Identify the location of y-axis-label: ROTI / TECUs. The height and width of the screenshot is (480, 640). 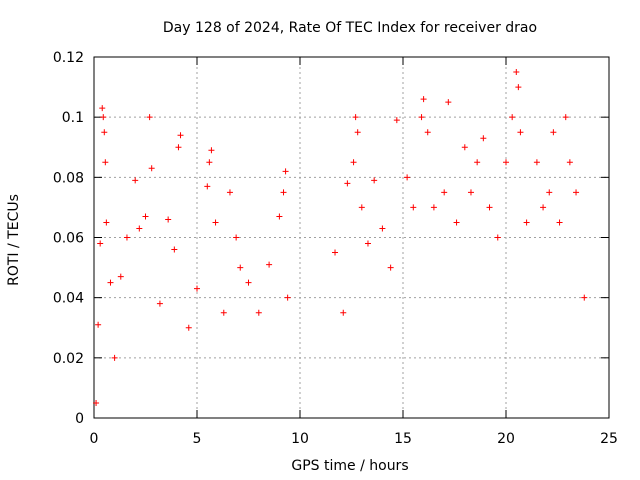
(14, 240).